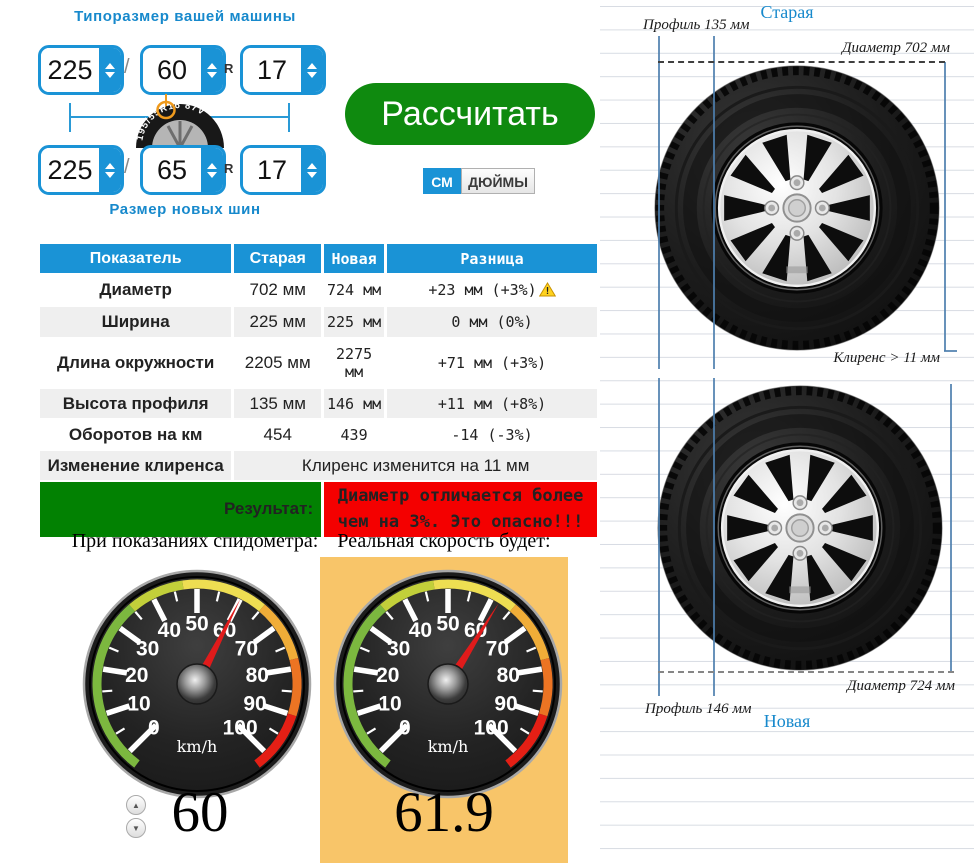 The image size is (974, 863). I want to click on new-profile-line-right, so click(714, 537).